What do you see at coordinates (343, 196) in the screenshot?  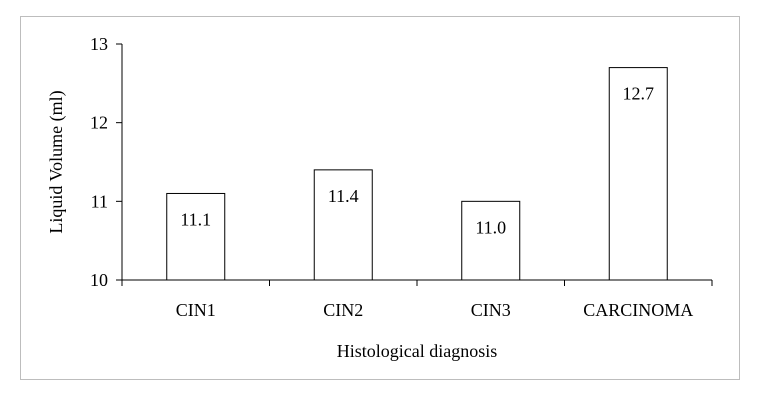 I see `bar-data-label: 11.4` at bounding box center [343, 196].